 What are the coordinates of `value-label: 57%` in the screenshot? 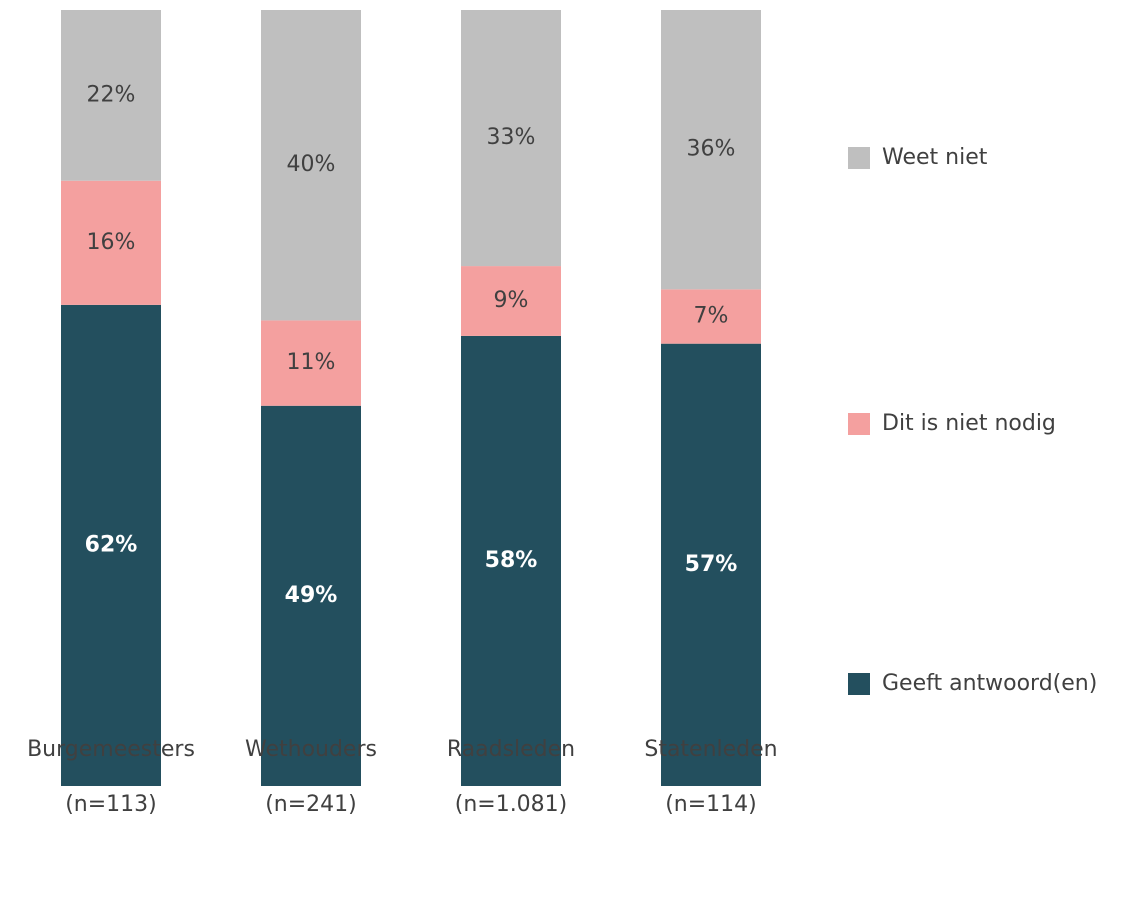 It's located at (711, 564).